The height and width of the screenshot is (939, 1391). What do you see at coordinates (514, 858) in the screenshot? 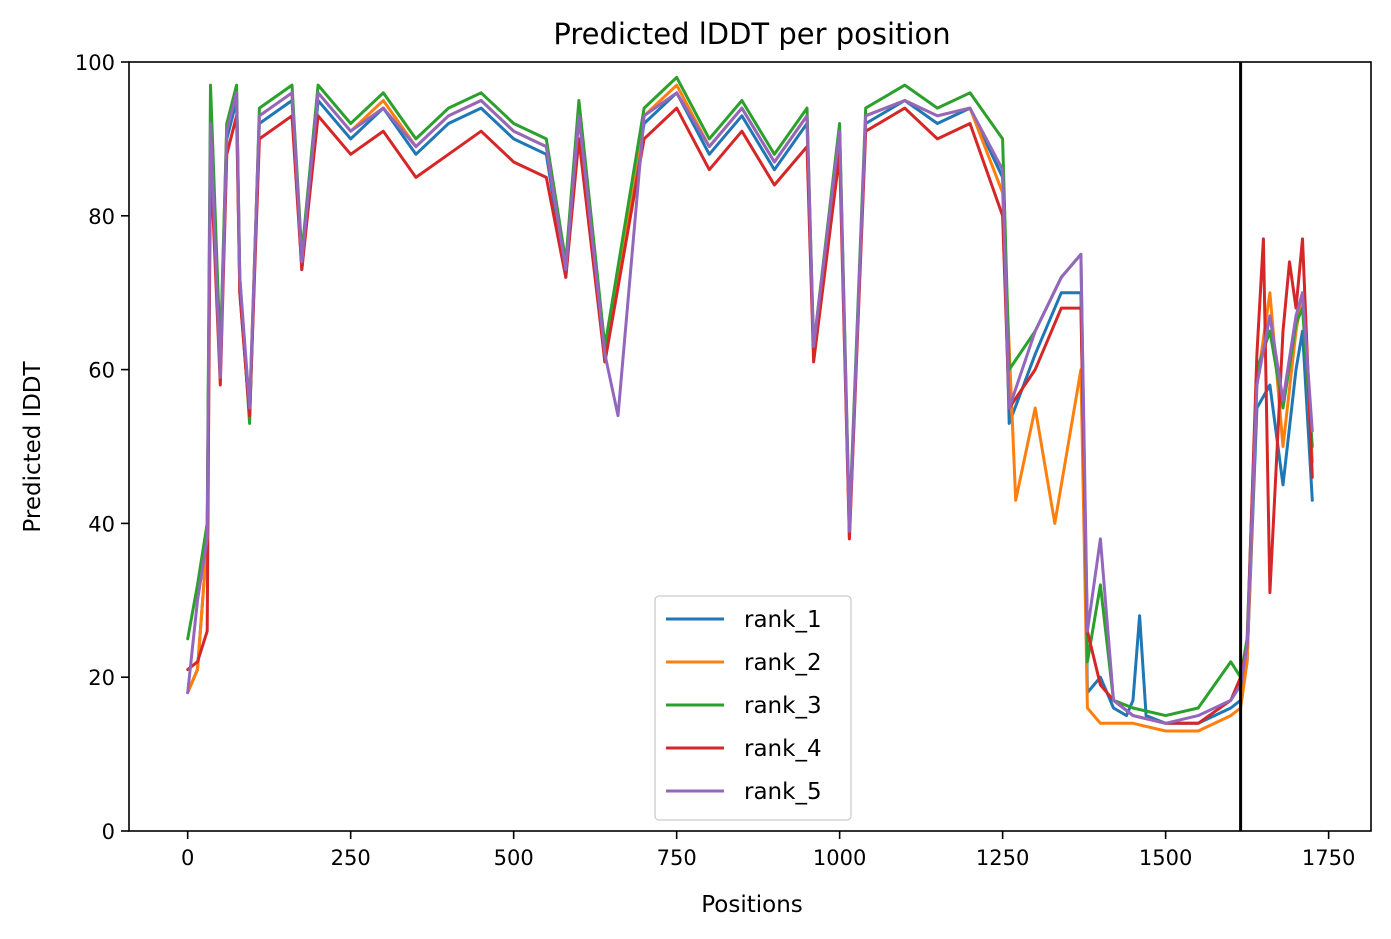
I see `x-tick-label: 500` at bounding box center [514, 858].